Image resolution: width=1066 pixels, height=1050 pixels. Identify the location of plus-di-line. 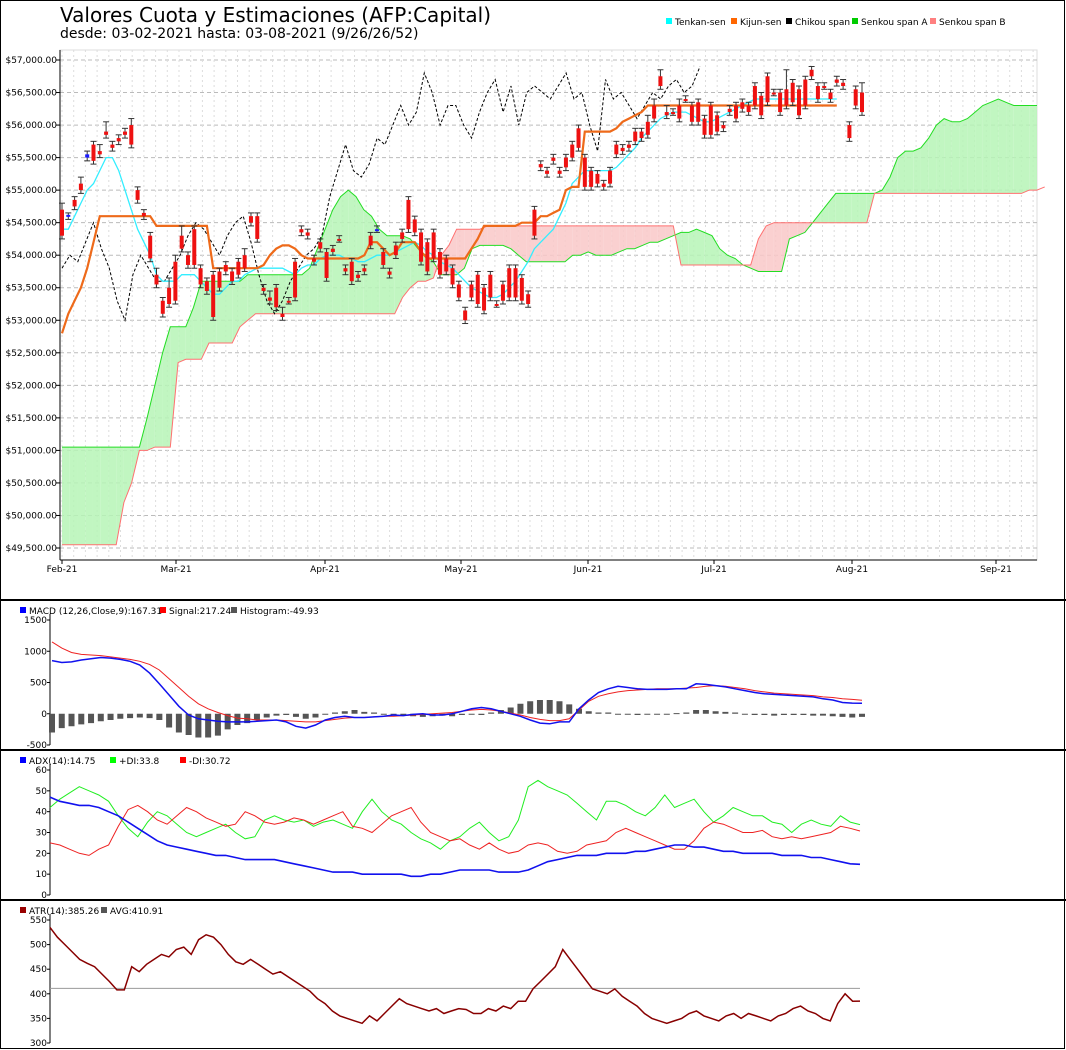
(455, 814).